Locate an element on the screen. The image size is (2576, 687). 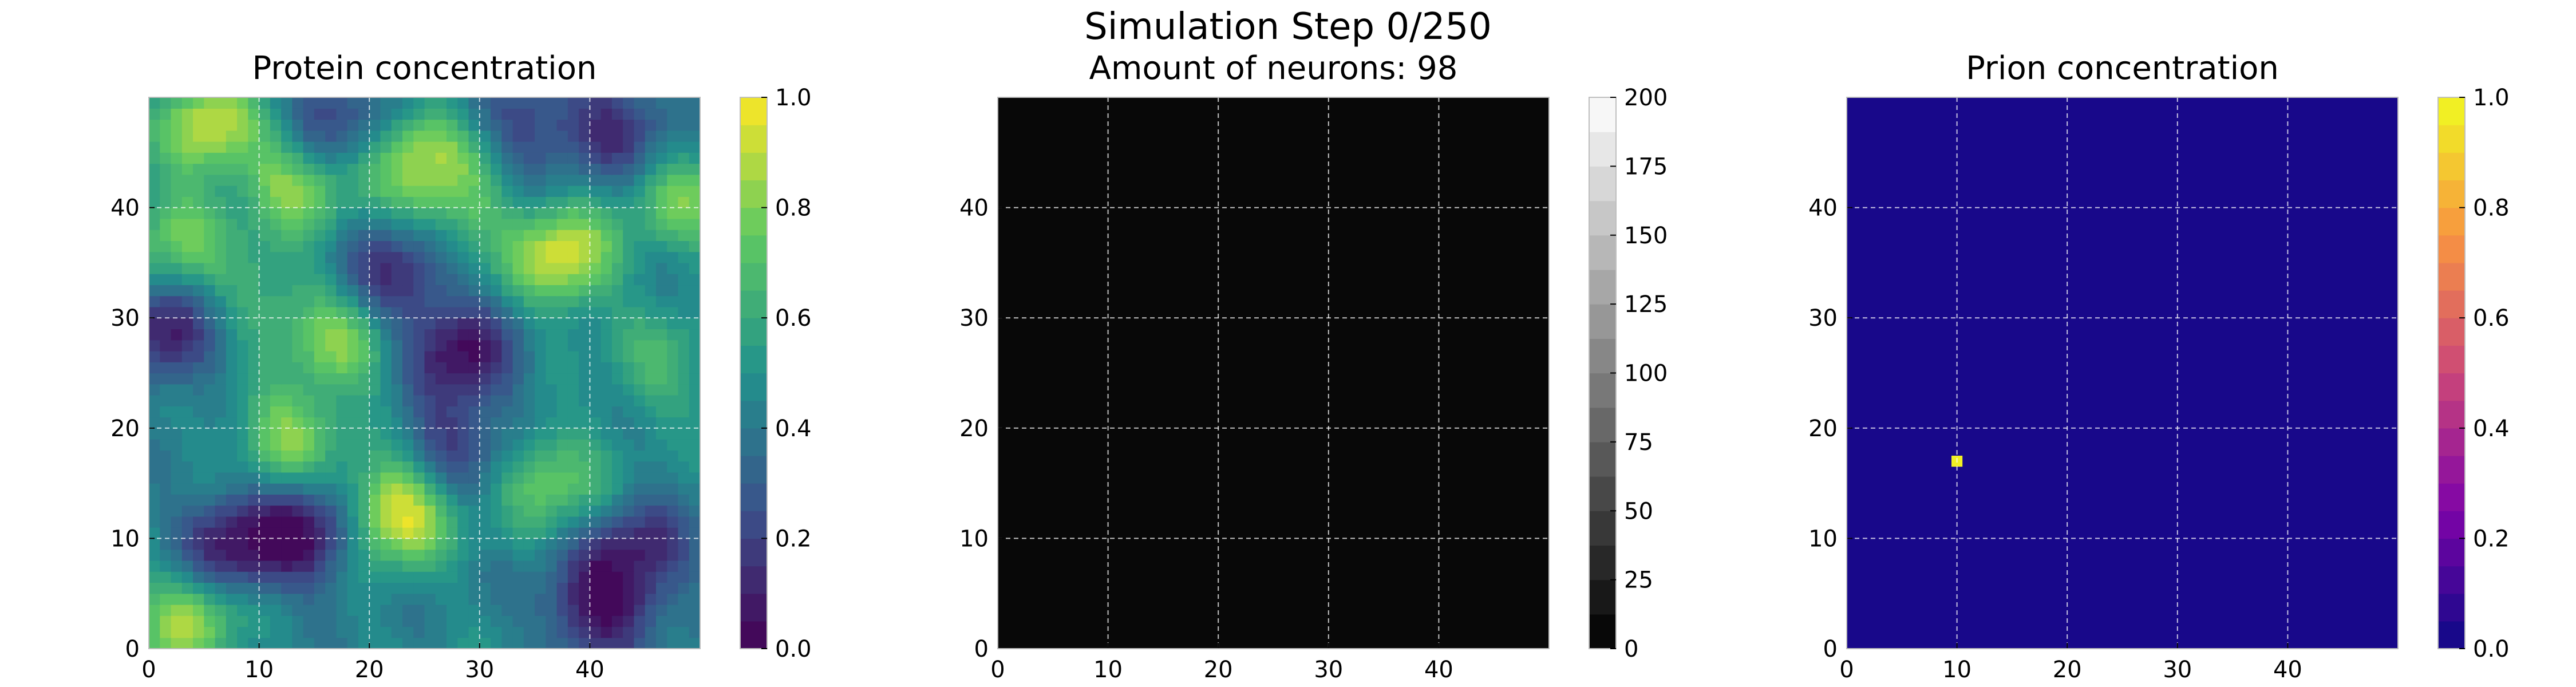
y-tick-label: 30 is located at coordinates (125, 318).